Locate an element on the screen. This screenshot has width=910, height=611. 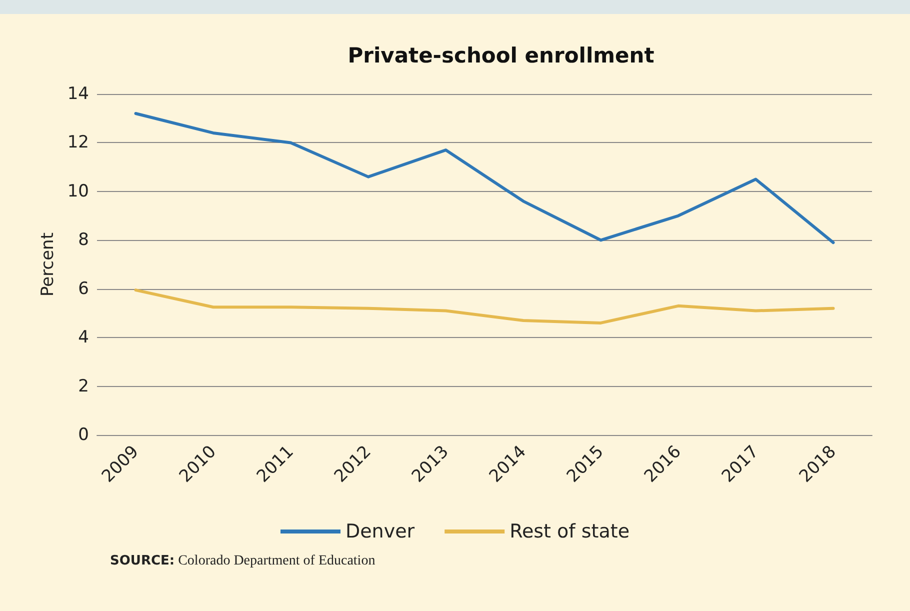
legend-label: Denver is located at coordinates (380, 531).